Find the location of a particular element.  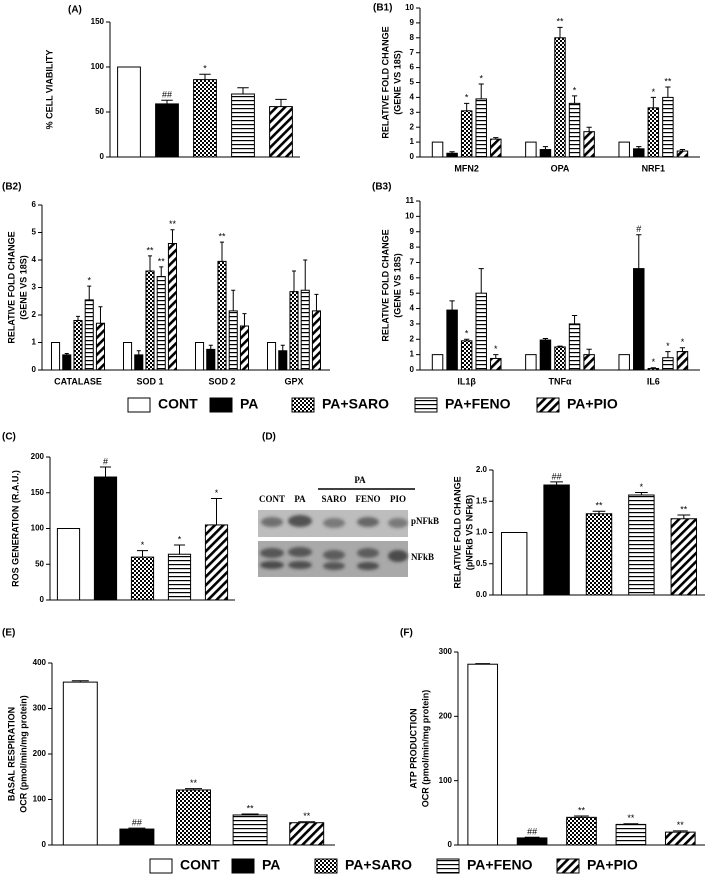

y-tick-label: 3 is located at coordinates (412, 111).